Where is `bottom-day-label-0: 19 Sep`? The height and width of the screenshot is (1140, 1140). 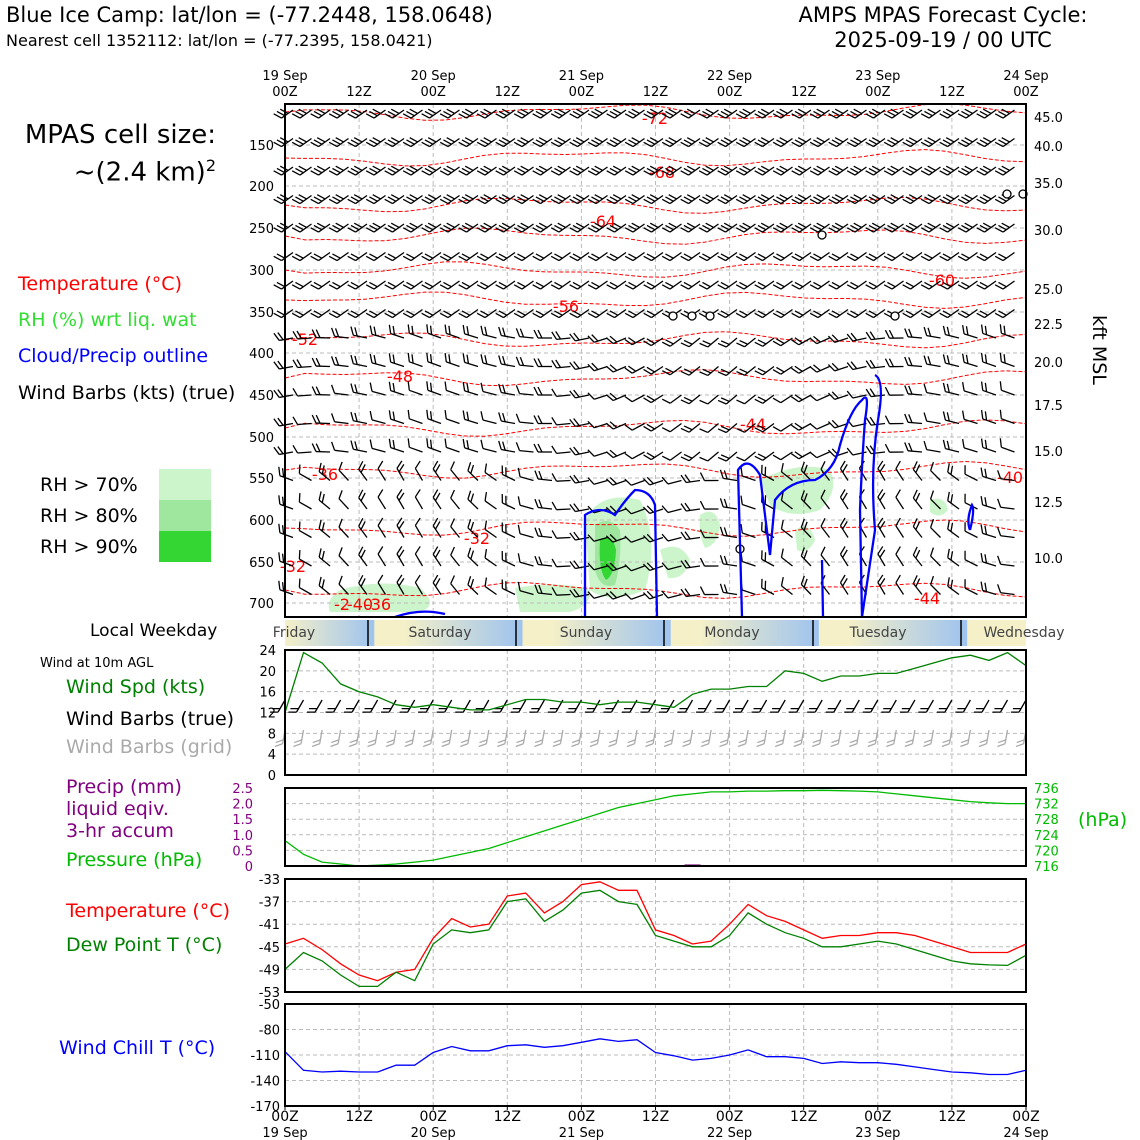
bottom-day-label-0: 19 Sep is located at coordinates (284, 1133).